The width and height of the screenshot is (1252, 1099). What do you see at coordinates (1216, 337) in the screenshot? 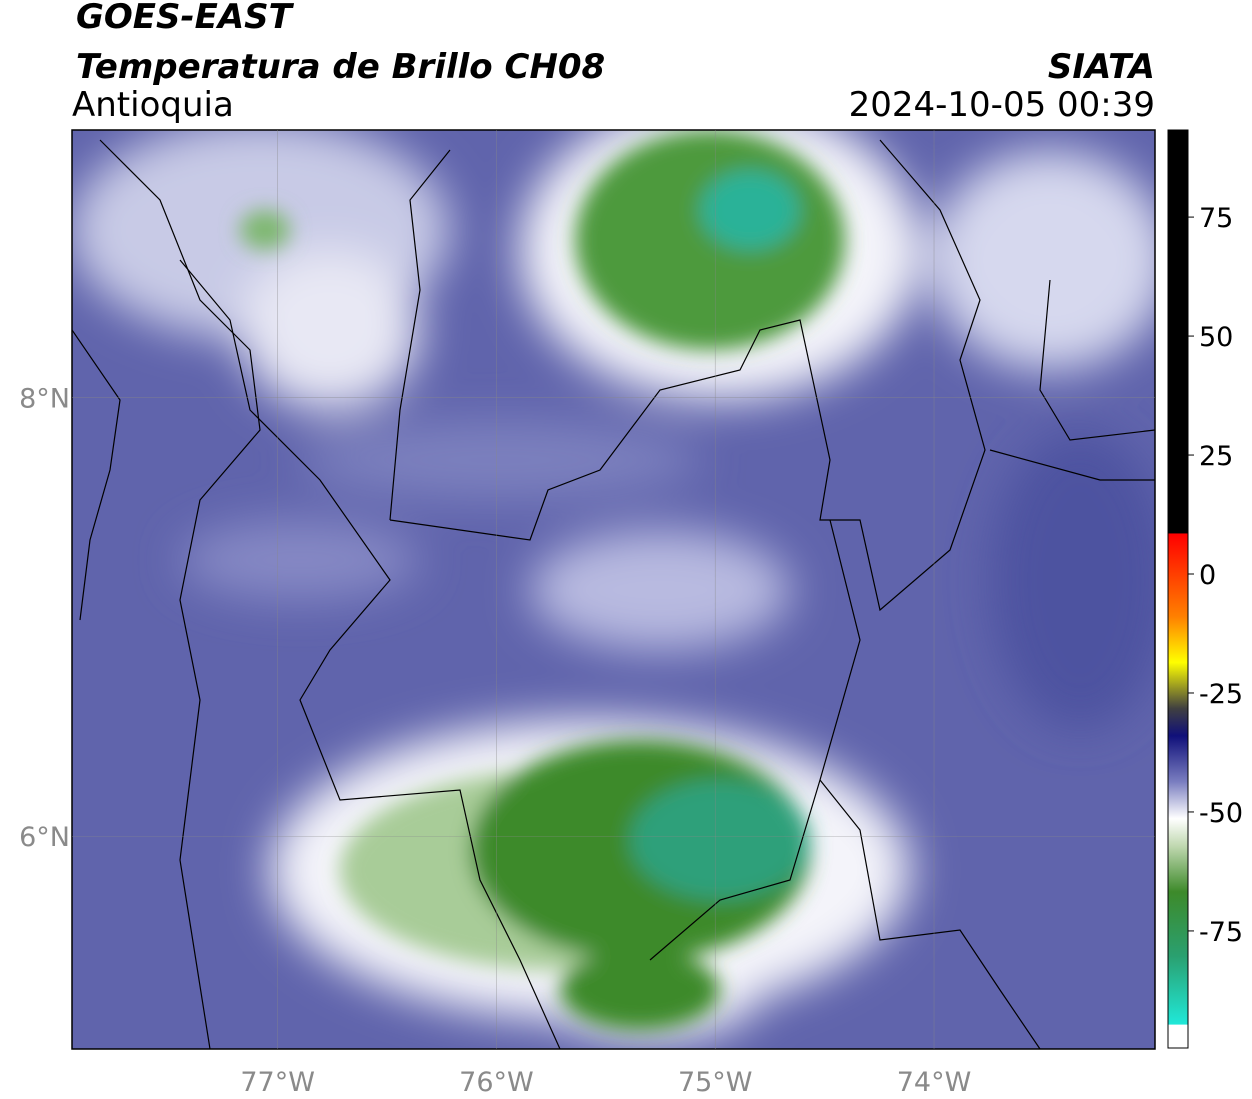
I see `colorbar-tick-label: 50` at bounding box center [1216, 337].